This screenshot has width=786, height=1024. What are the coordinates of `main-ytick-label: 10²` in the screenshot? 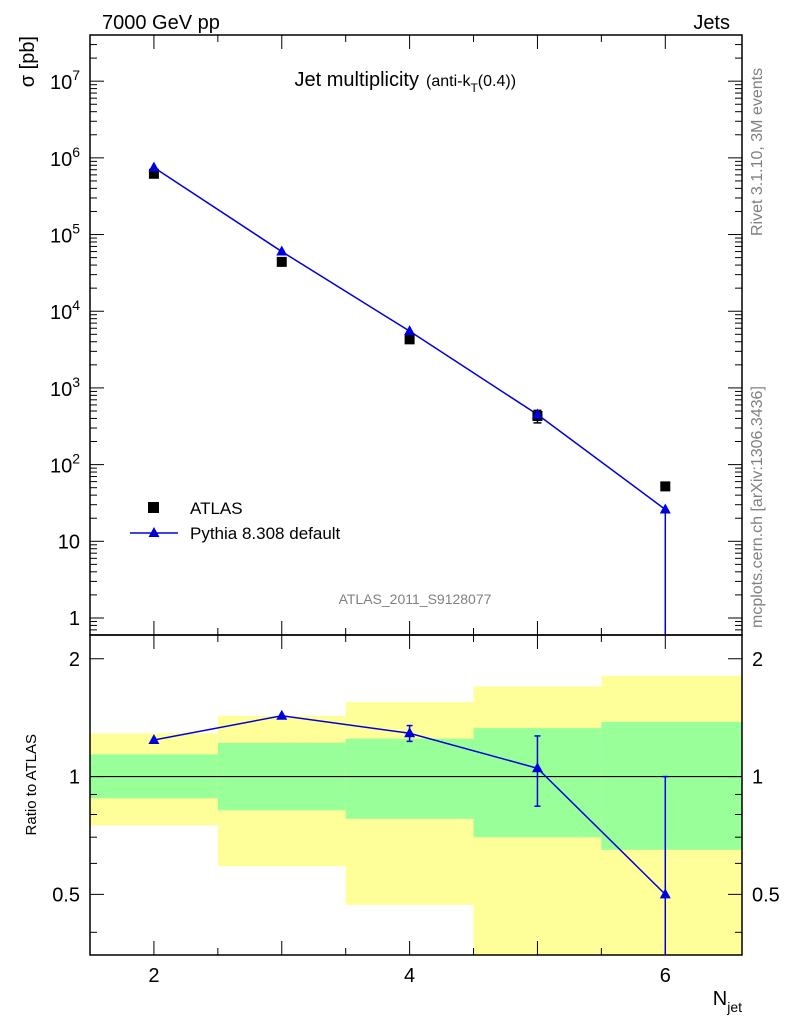 It's located at (65, 464).